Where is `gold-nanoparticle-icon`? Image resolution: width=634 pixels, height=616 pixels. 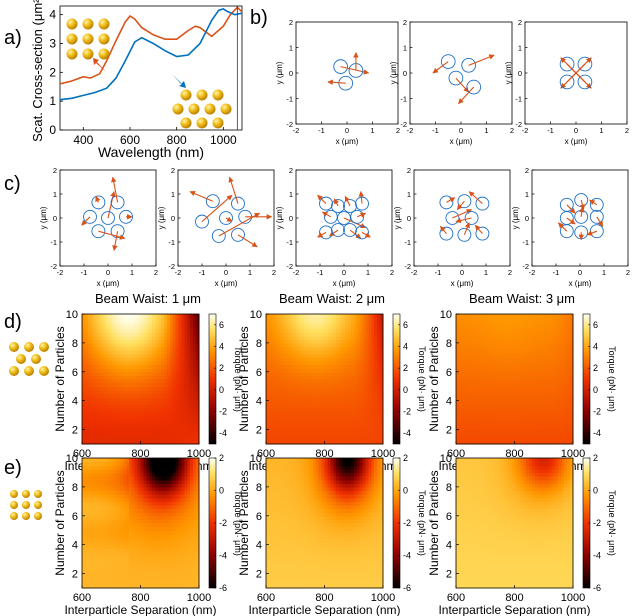
gold-nanoparticle-icon is located at coordinates (29, 371).